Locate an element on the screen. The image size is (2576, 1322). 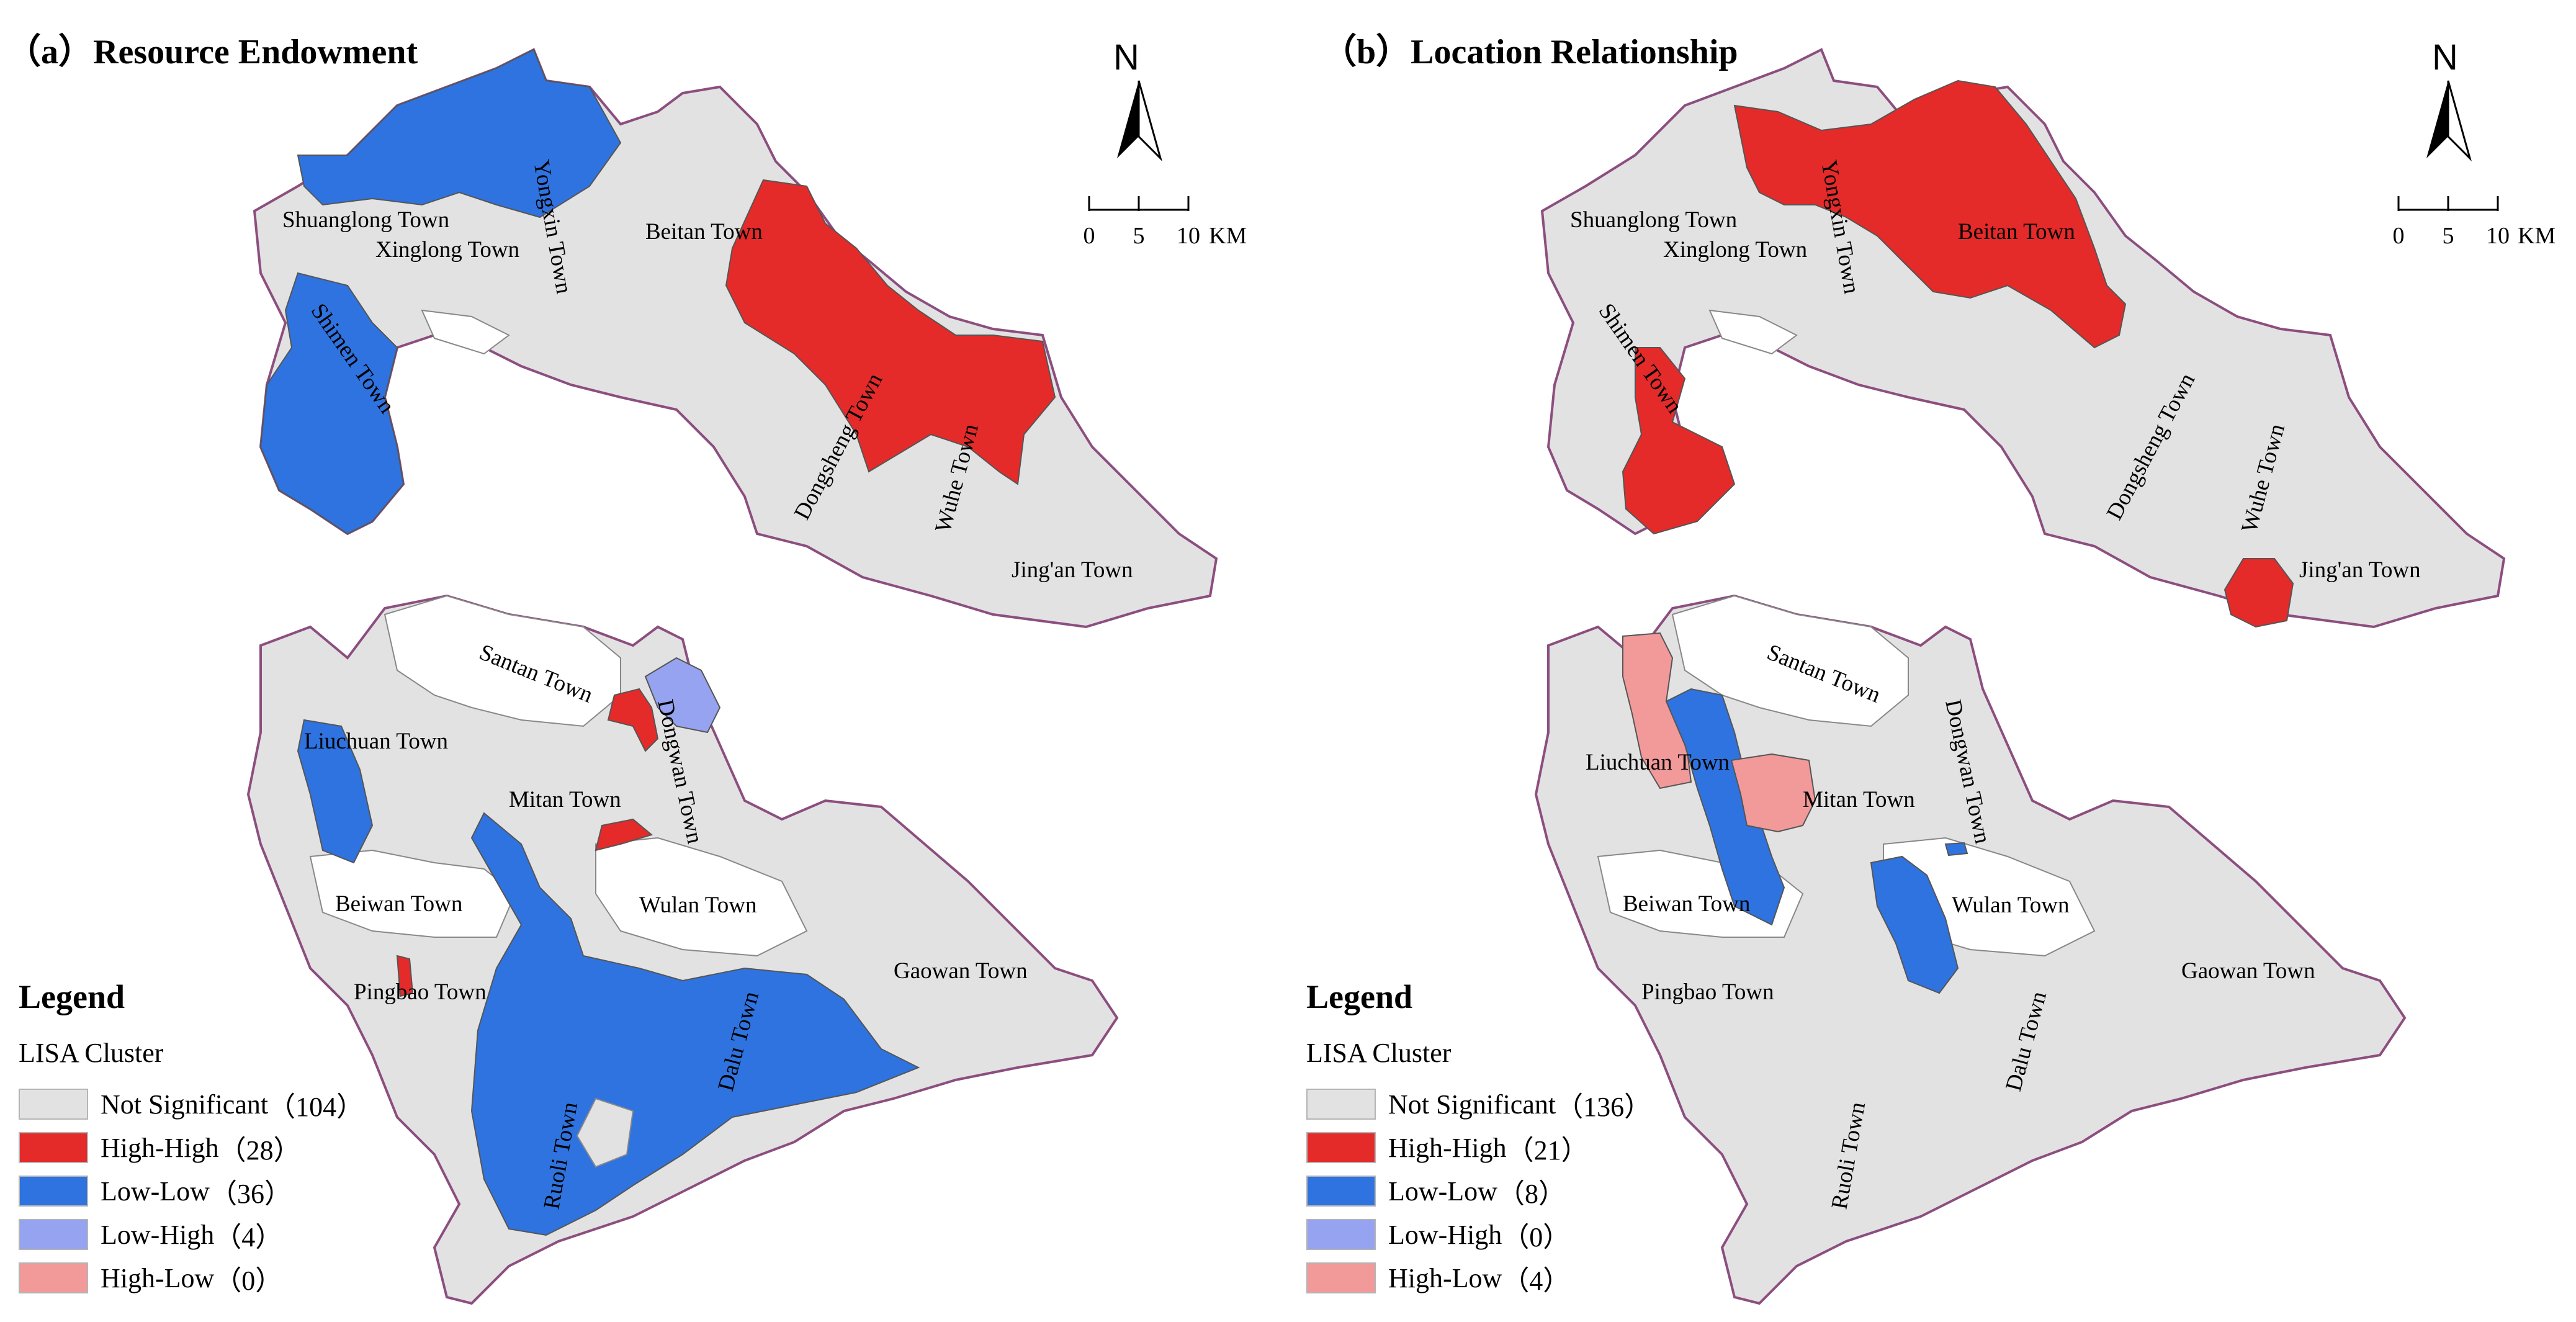
blank-area-wulan is located at coordinates (701, 897).